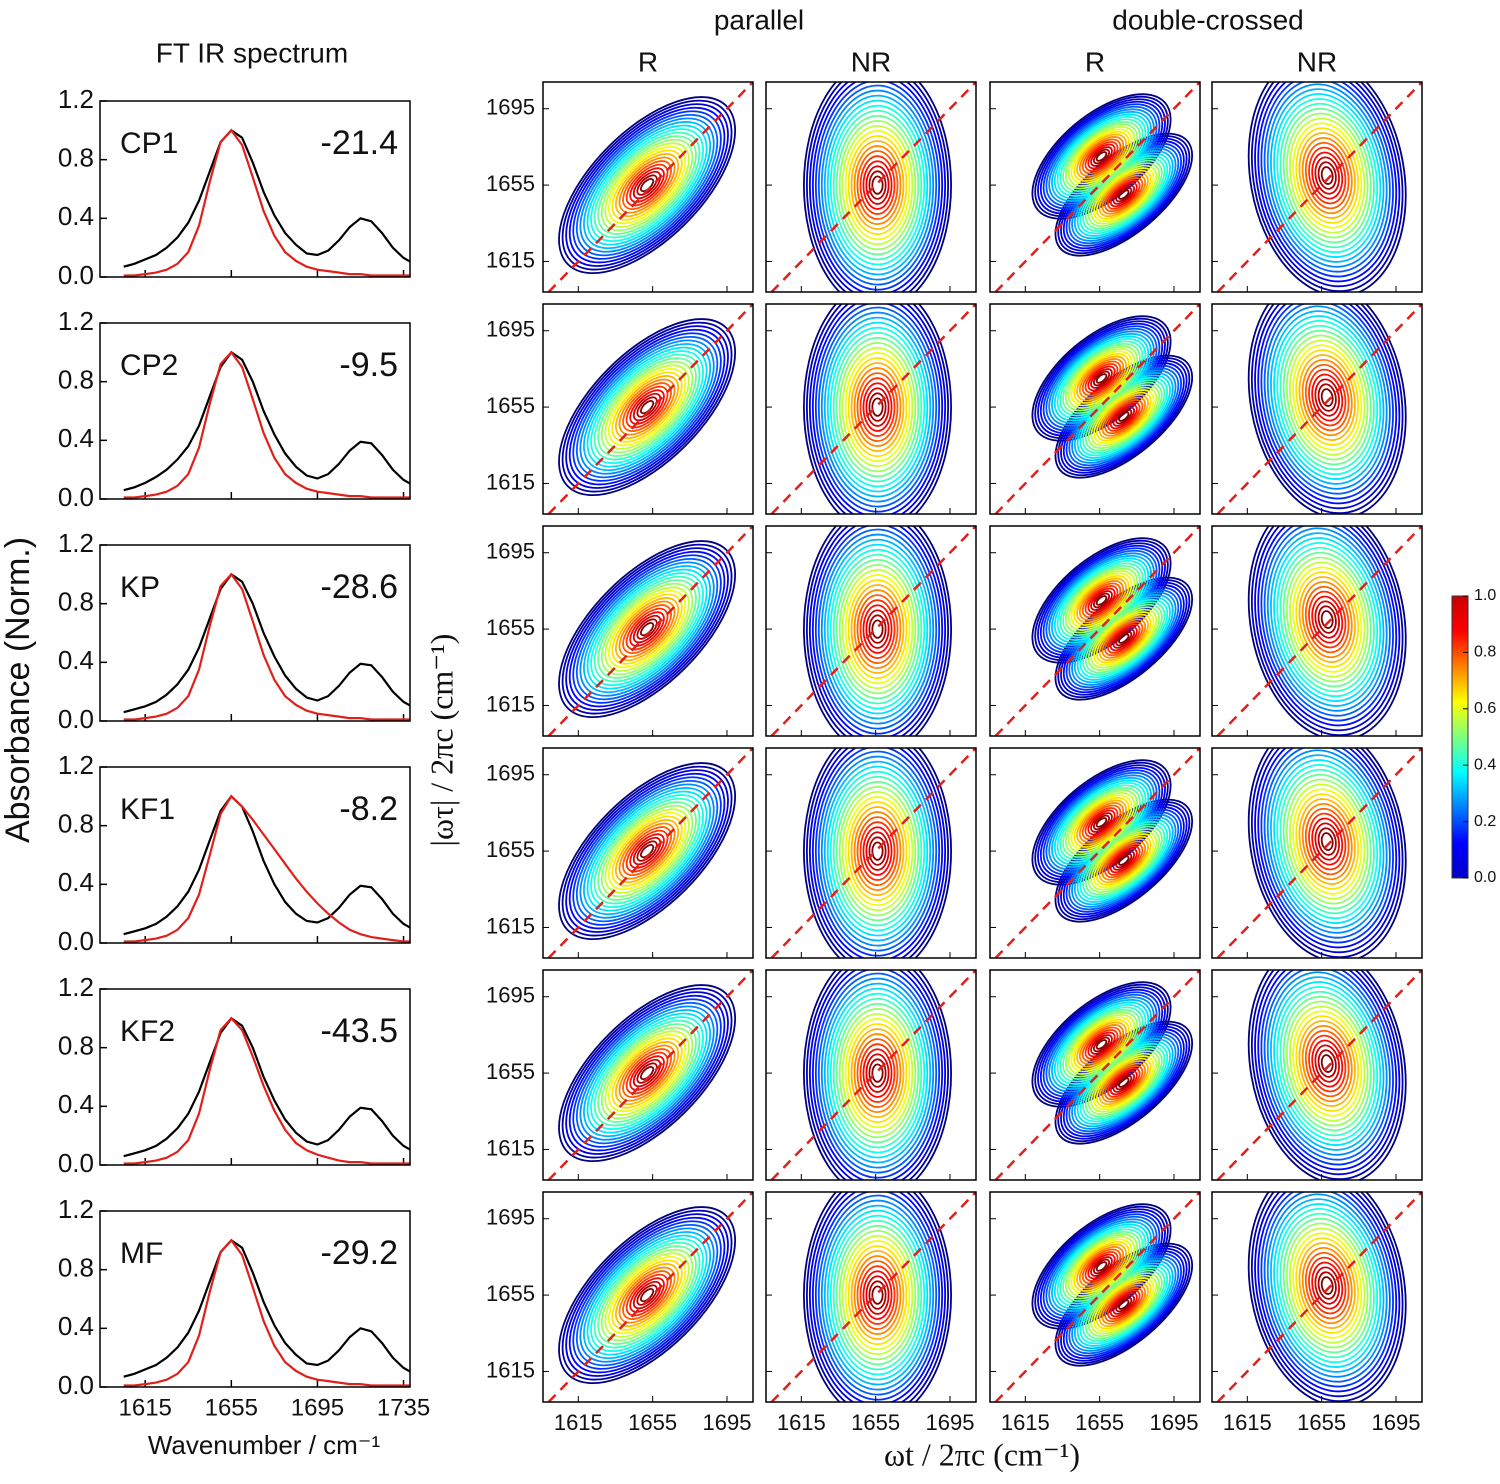 This screenshot has width=1500, height=1484. What do you see at coordinates (149, 143) in the screenshot?
I see `panel-label: CP1` at bounding box center [149, 143].